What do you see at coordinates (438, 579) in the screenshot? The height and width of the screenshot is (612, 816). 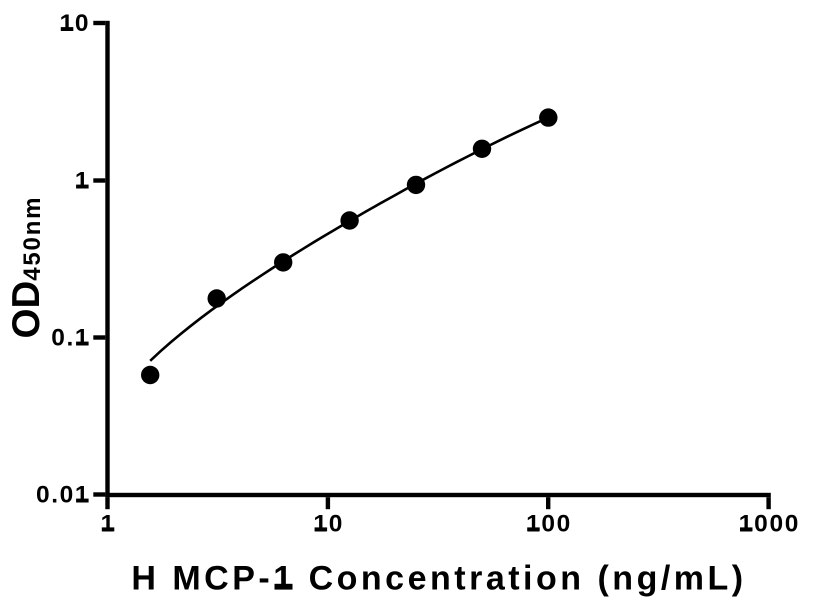 I see `svg-text: H MCP-1 Concentration (ng/mL)` at bounding box center [438, 579].